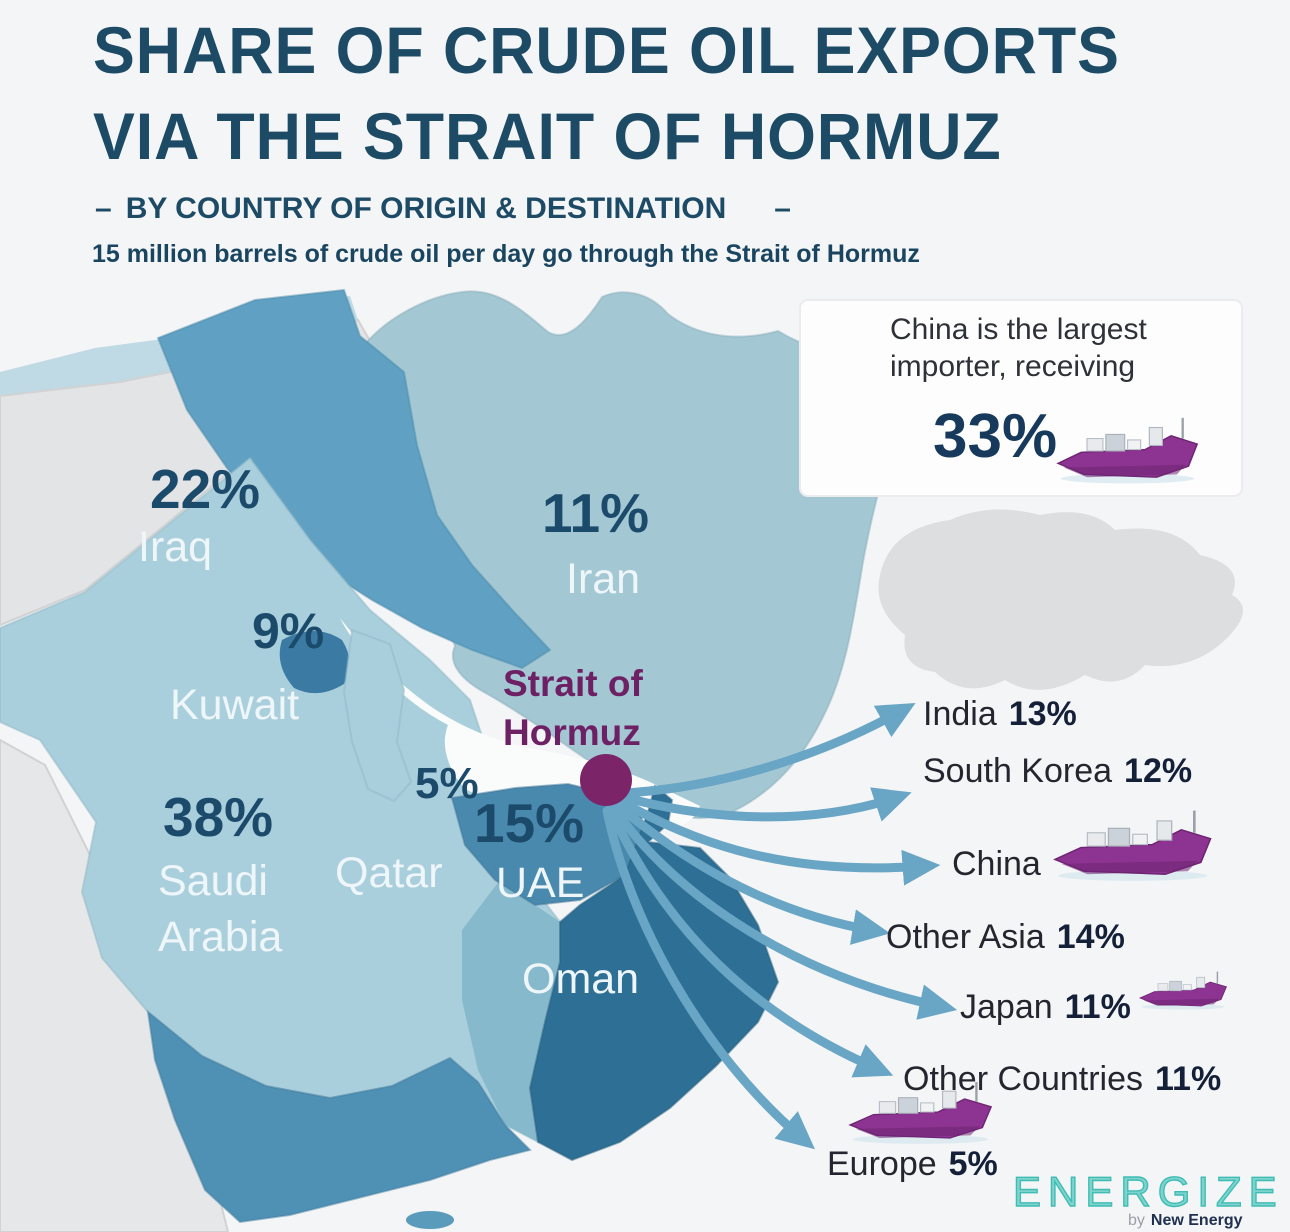  What do you see at coordinates (430, 1220) in the screenshot?
I see `map-island` at bounding box center [430, 1220].